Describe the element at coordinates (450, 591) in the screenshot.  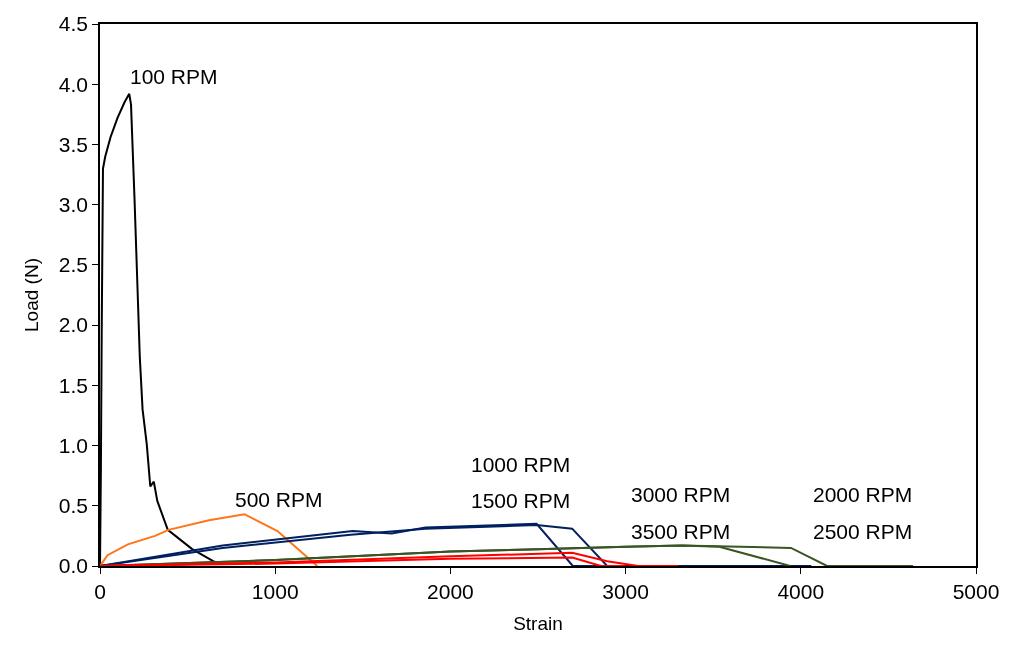
I see `x-tick-label: 2000` at that location.